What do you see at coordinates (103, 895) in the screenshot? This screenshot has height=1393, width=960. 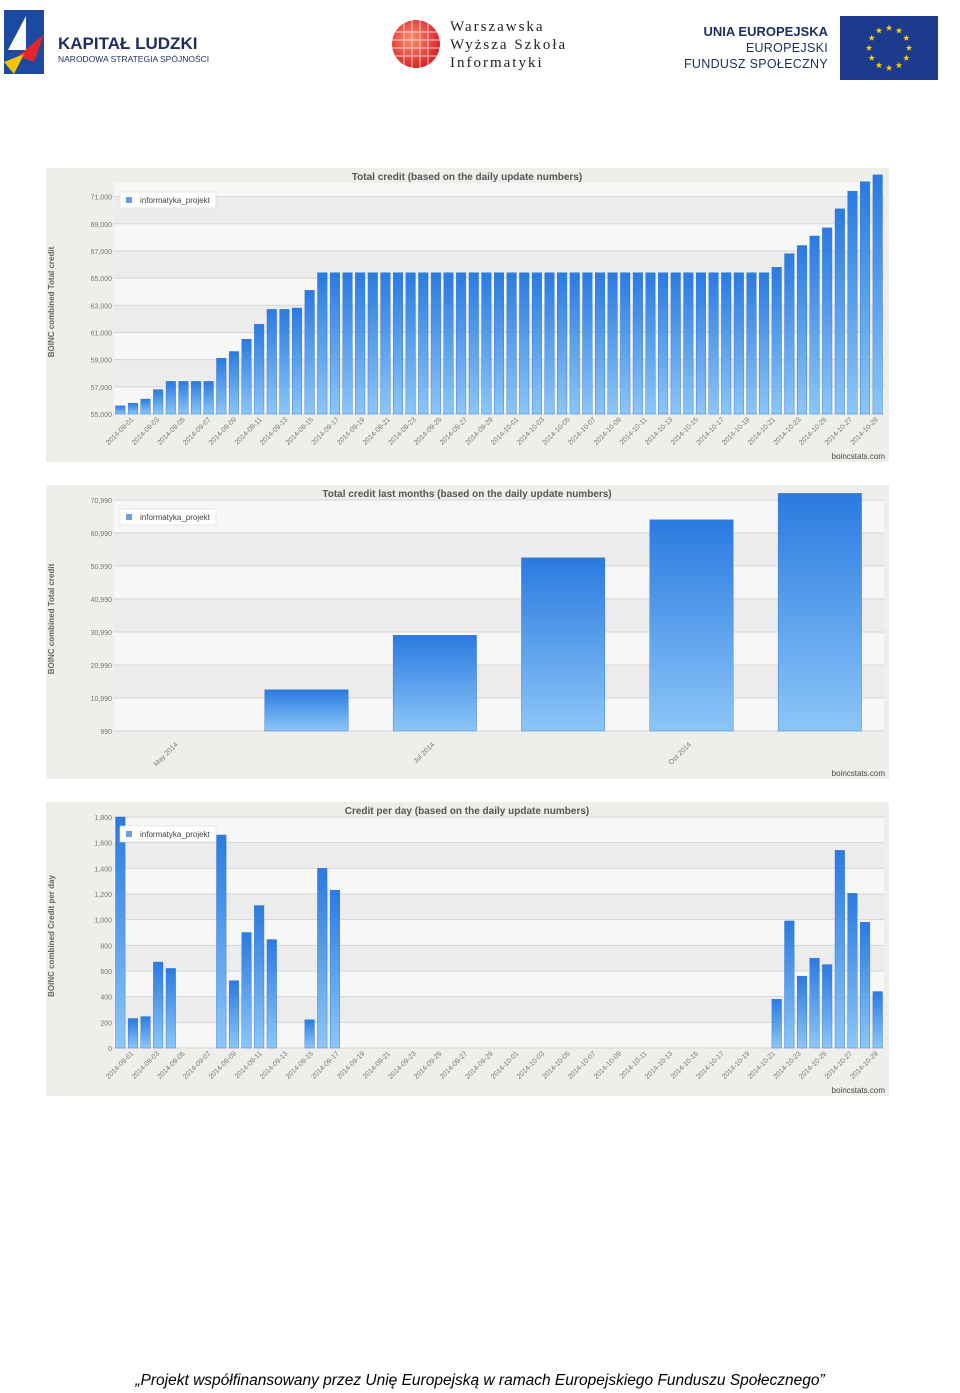 I see `y-tick-label: 1,200` at bounding box center [103, 895].